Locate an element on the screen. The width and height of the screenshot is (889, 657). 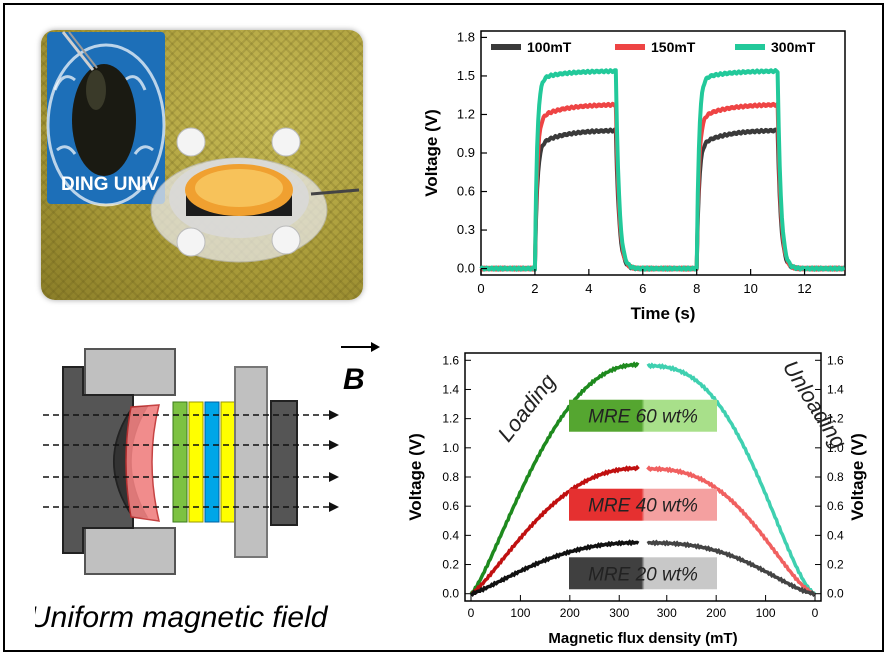
chart1-legend-label: 150mT is located at coordinates (673, 47).